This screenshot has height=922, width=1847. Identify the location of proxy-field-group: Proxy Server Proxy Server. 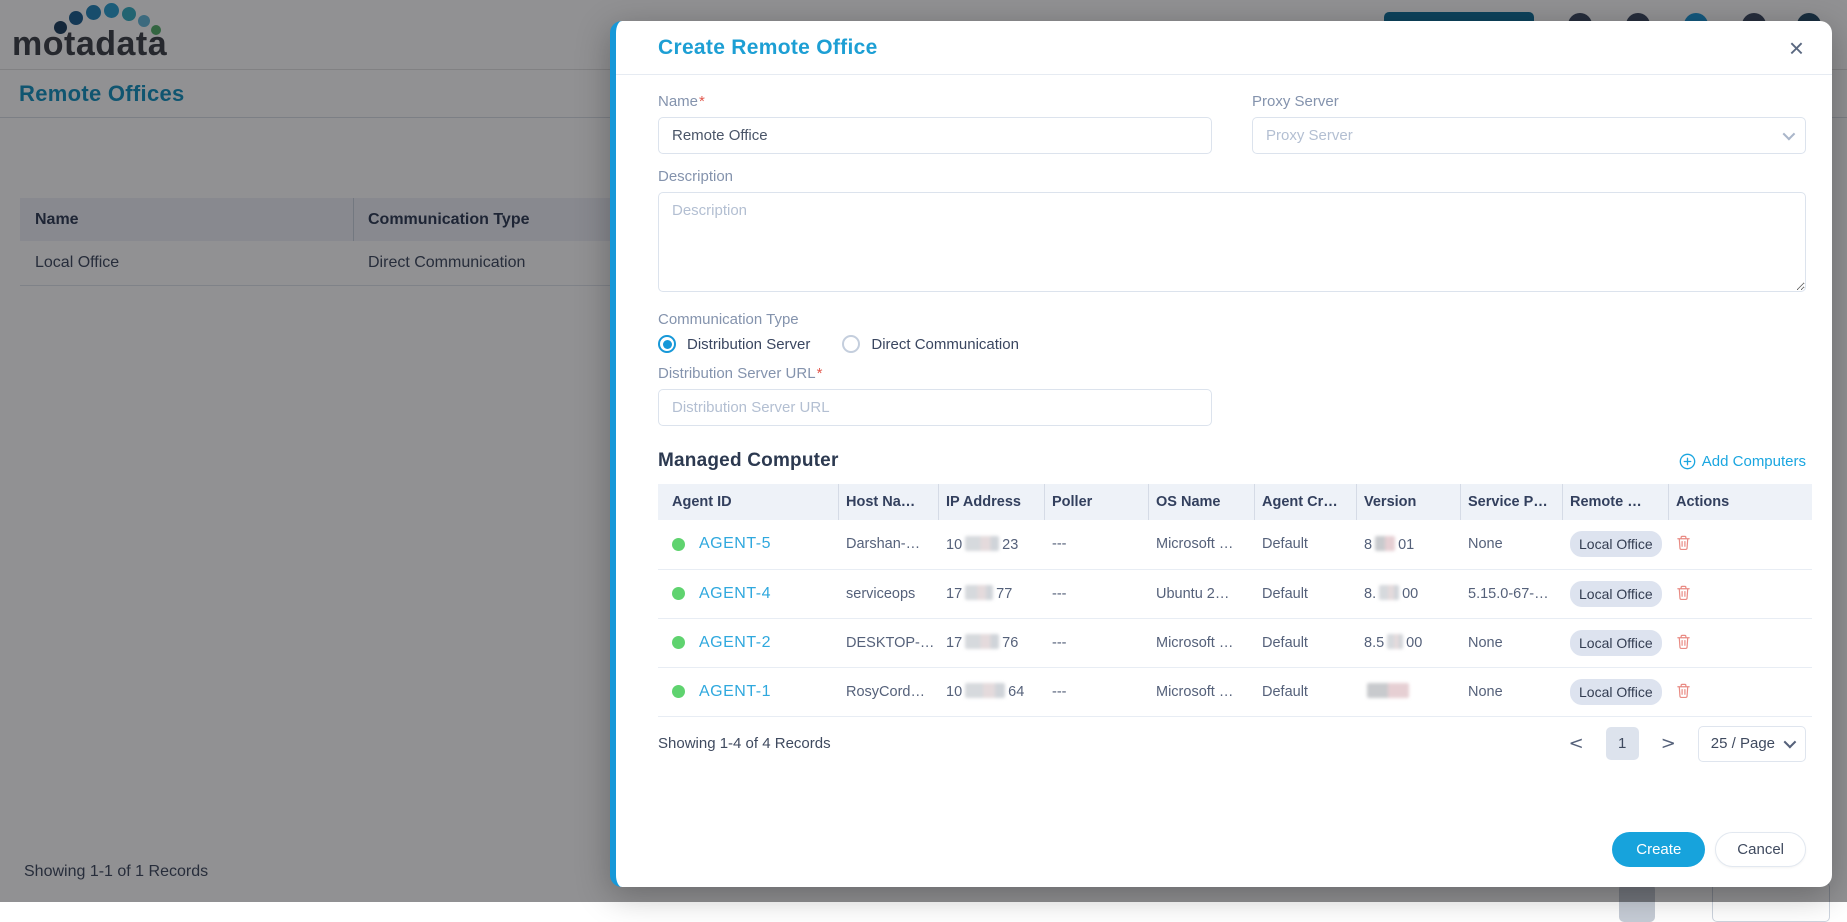
(1529, 123).